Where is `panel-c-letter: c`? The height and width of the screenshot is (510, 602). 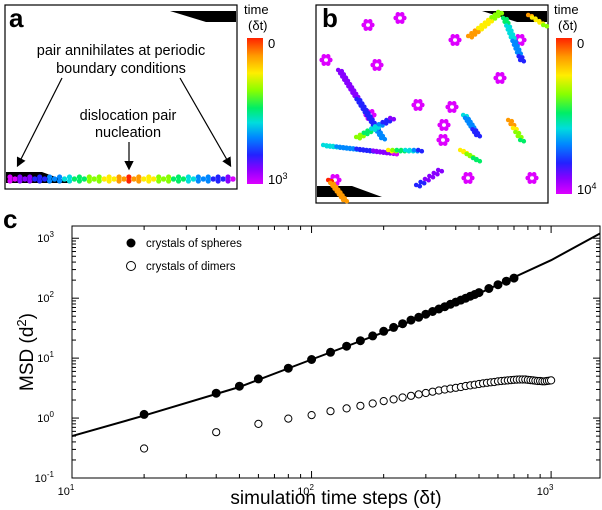 panel-c-letter: c is located at coordinates (10, 219).